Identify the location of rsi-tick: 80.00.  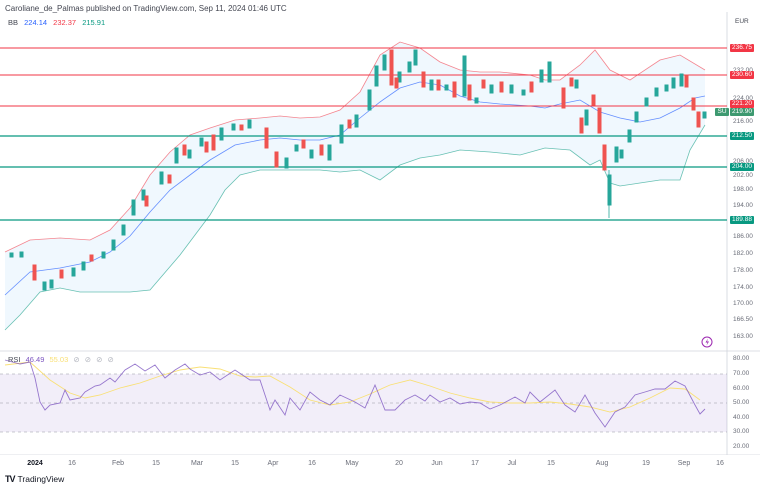
(741, 358).